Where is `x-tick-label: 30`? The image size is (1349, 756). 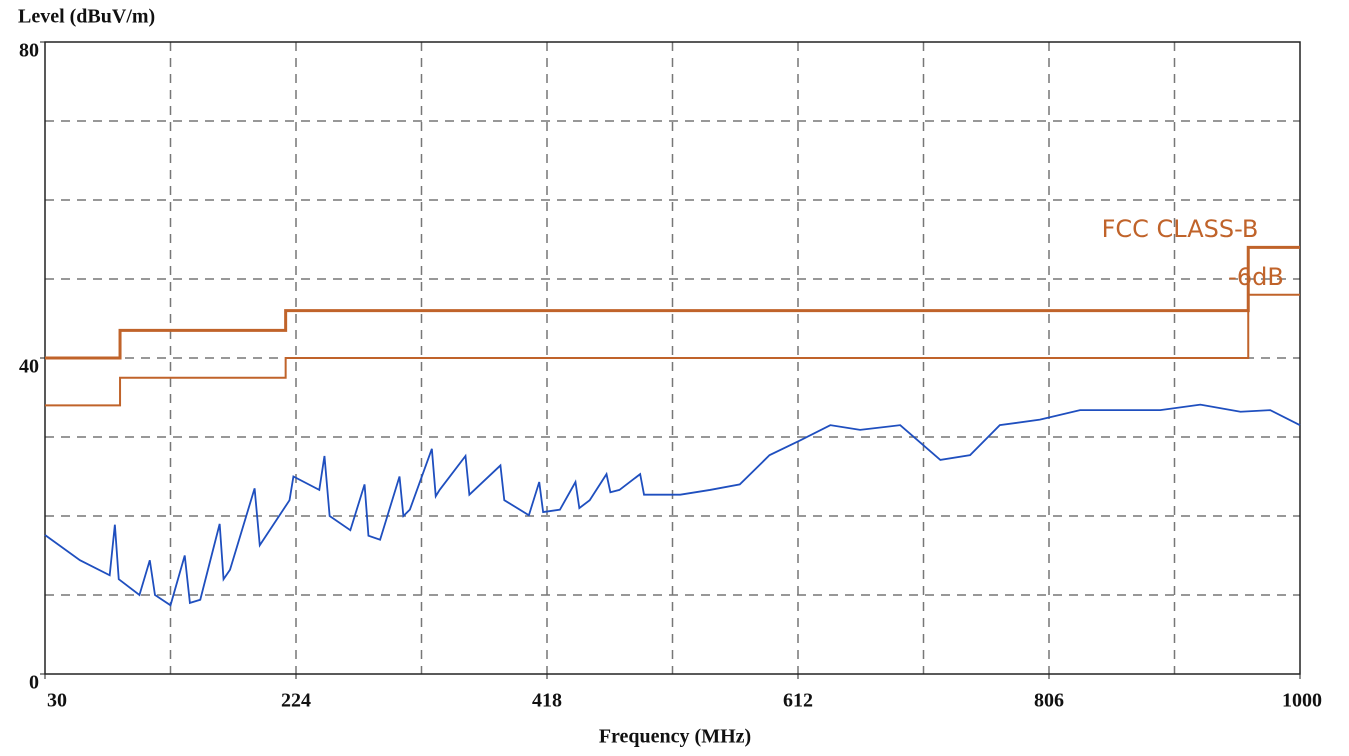 x-tick-label: 30 is located at coordinates (57, 701).